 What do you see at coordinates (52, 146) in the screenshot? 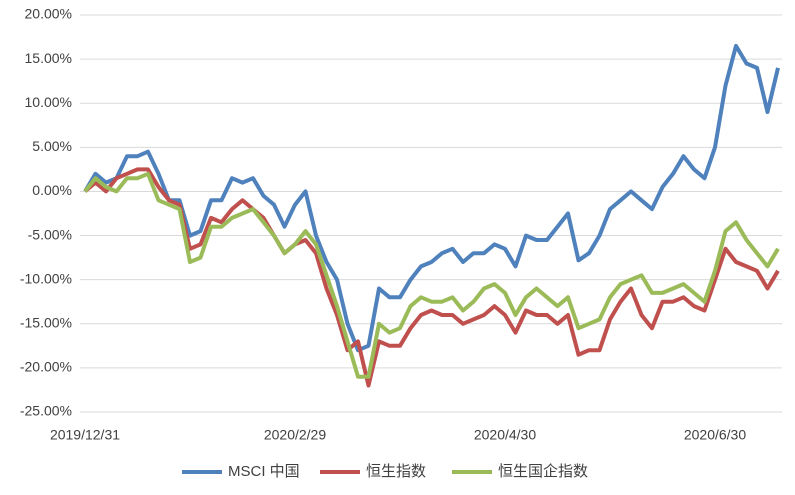
I see `y-tick-label: 5.00%` at bounding box center [52, 146].